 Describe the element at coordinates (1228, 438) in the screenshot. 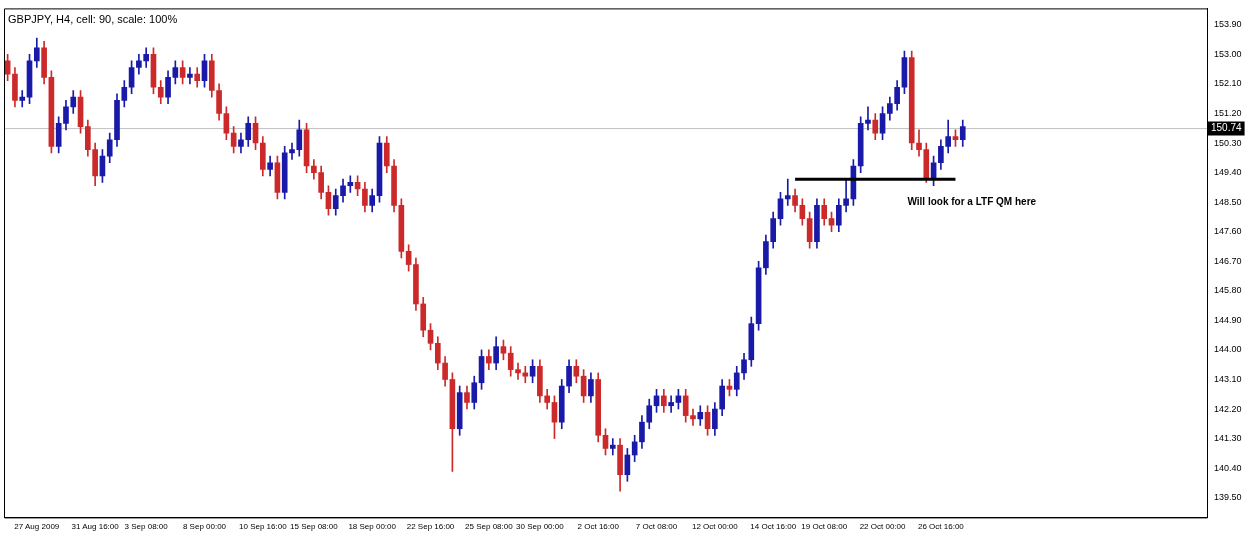

I see `y-tick-label: 141.30` at that location.